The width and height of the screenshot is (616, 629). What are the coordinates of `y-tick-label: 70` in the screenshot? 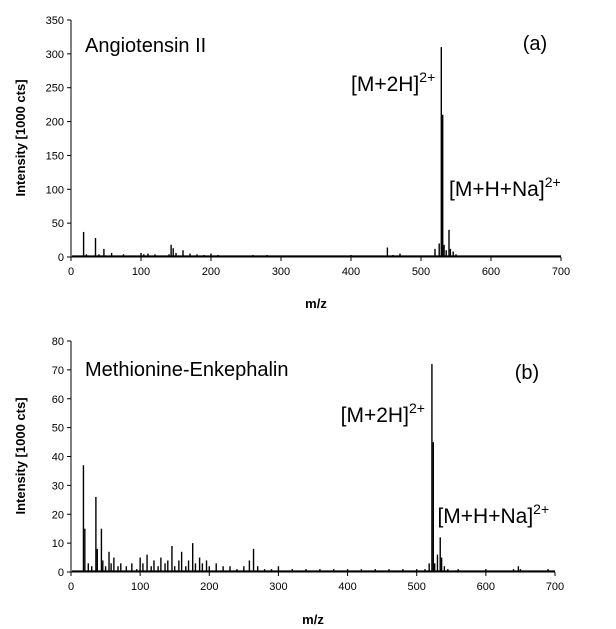 It's located at (58, 371).